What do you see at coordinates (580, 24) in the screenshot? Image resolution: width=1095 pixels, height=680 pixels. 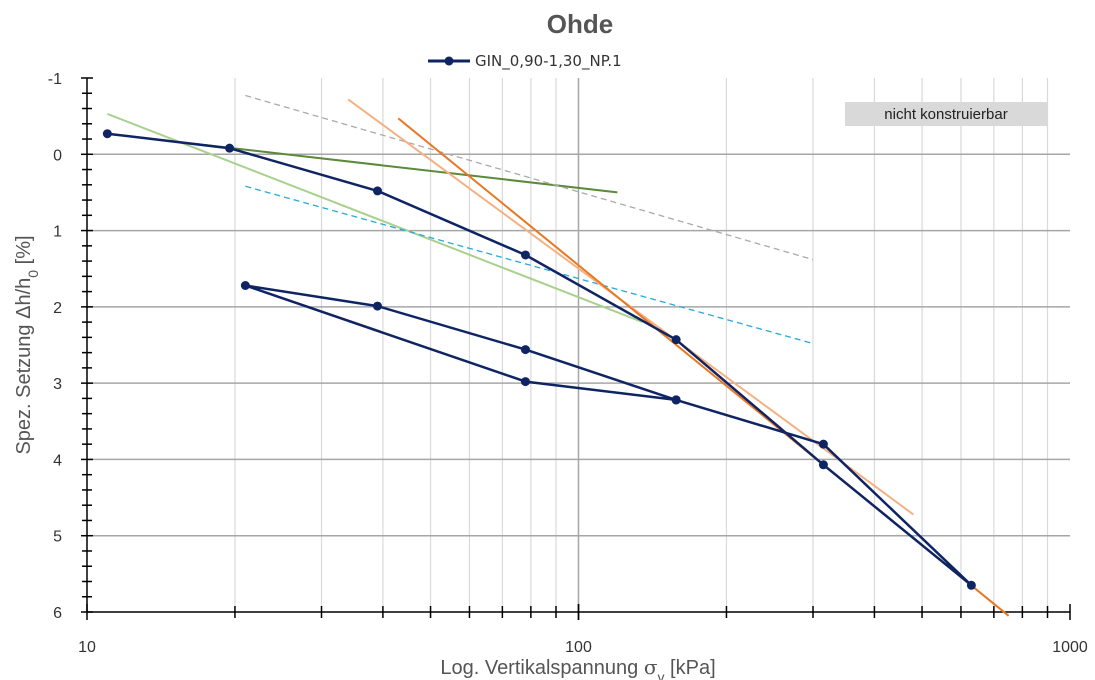 I see `chart-title: Ohde` at bounding box center [580, 24].